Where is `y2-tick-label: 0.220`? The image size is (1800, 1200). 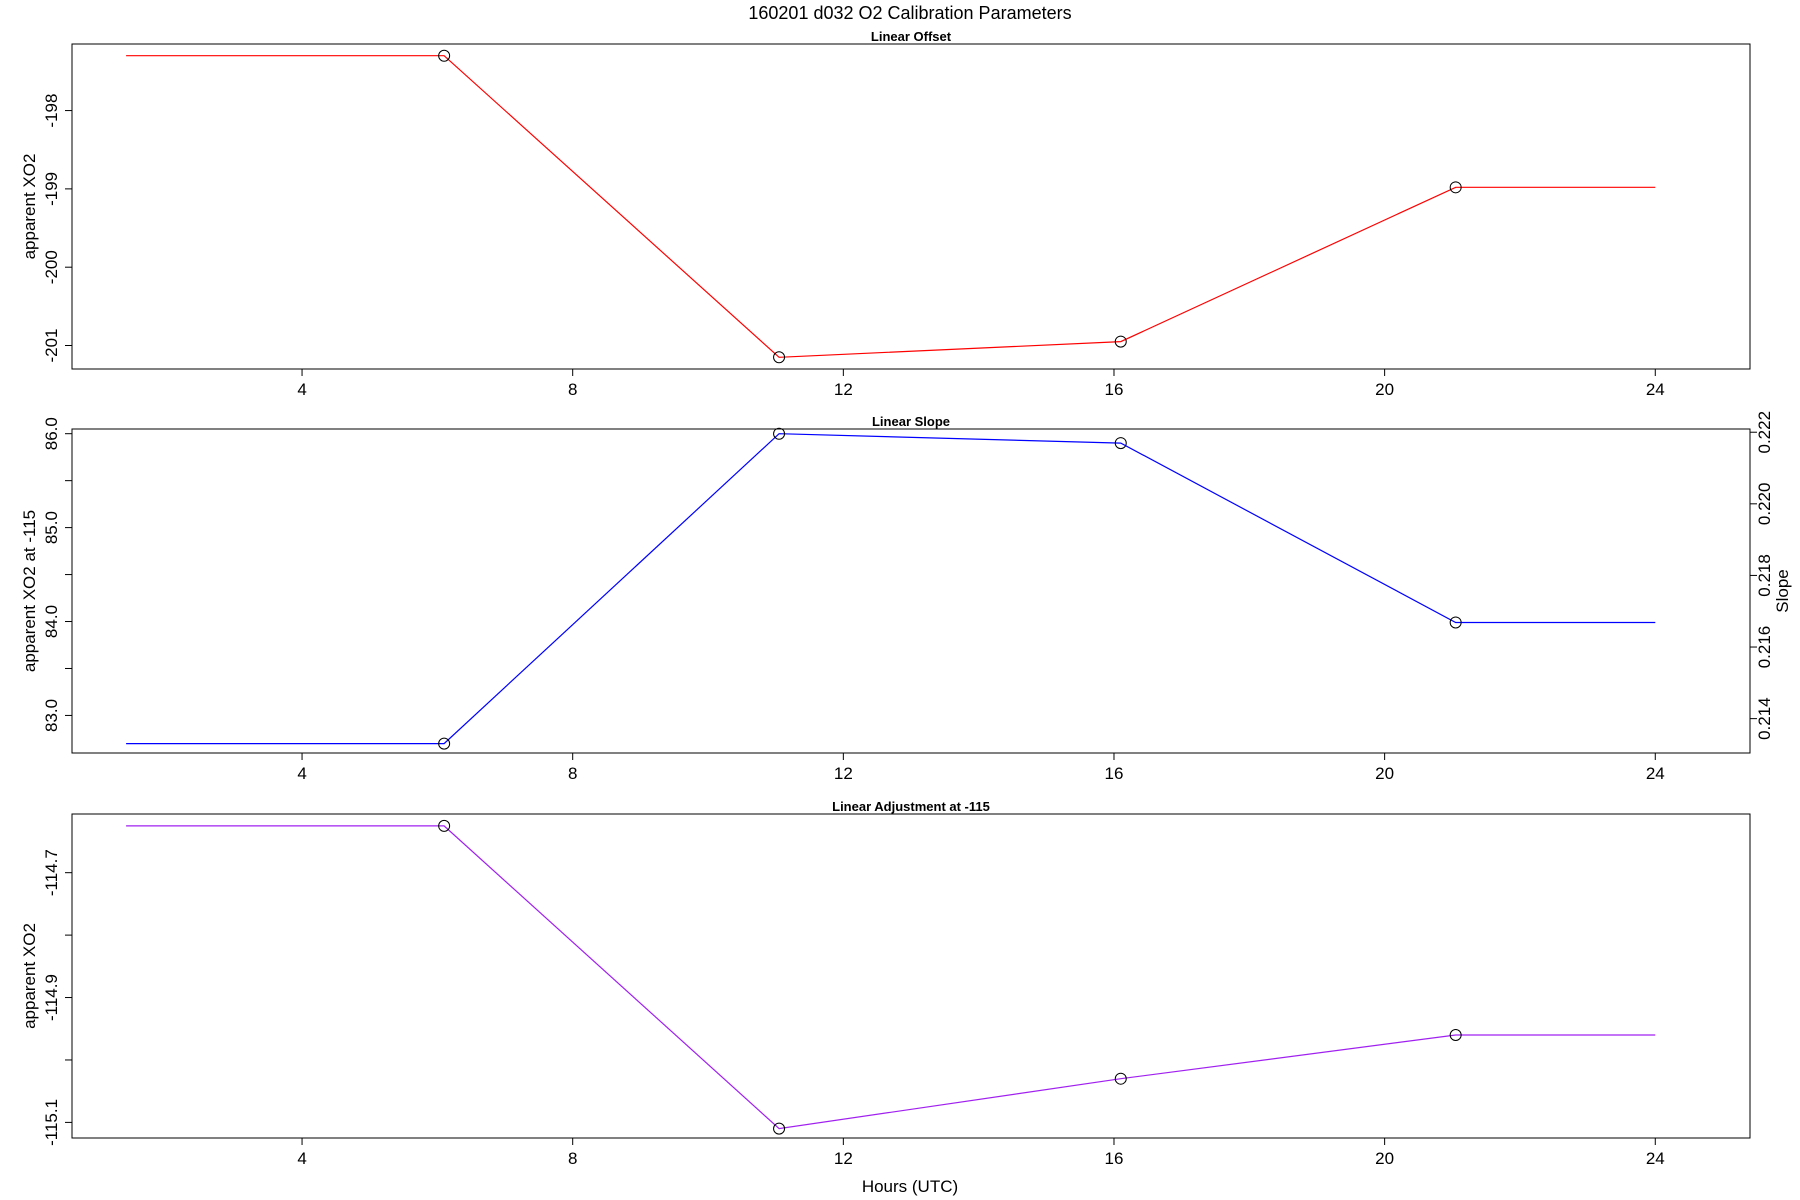
y2-tick-label: 0.220 is located at coordinates (1764, 504).